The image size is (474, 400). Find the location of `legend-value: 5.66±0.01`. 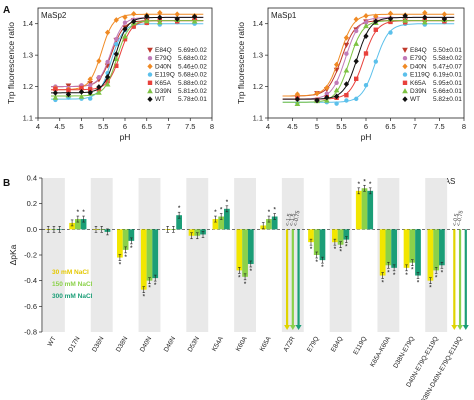

legend-value: 5.66±0.01 is located at coordinates (447, 91).